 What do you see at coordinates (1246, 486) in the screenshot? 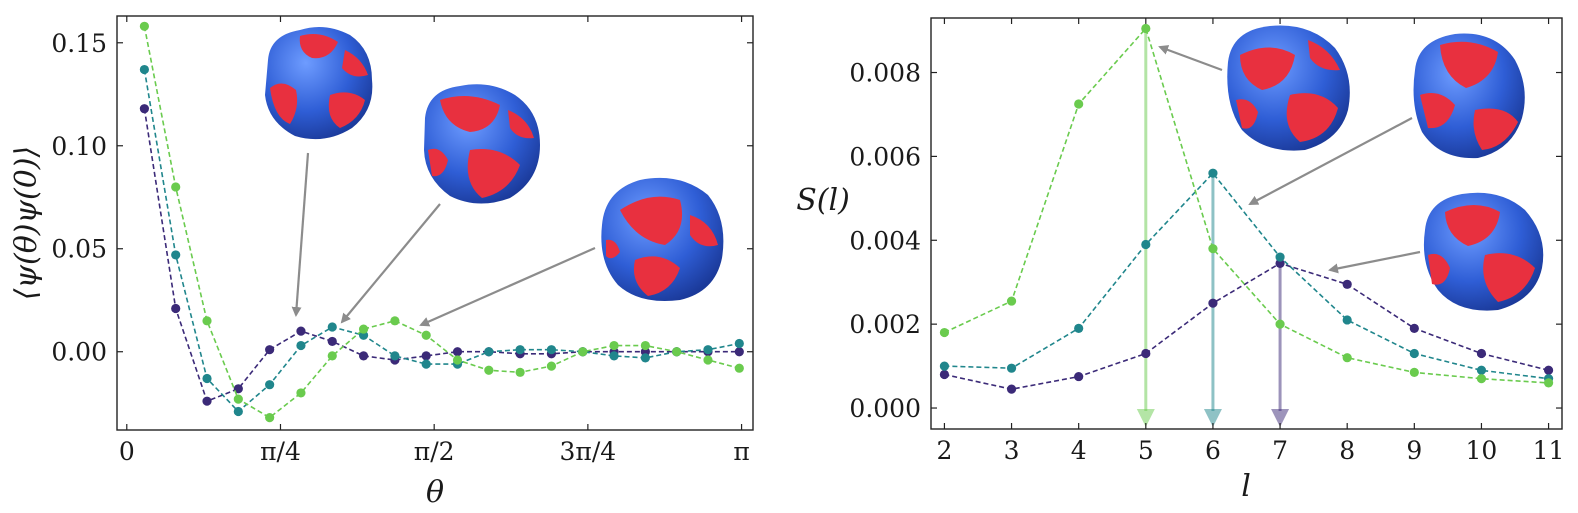
I see `right-x-axis-label: l` at bounding box center [1246, 486].